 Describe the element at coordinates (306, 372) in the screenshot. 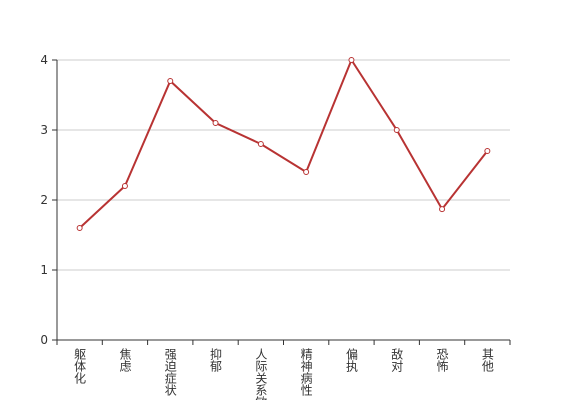

I see `x-tick-label: 精神病性` at that location.